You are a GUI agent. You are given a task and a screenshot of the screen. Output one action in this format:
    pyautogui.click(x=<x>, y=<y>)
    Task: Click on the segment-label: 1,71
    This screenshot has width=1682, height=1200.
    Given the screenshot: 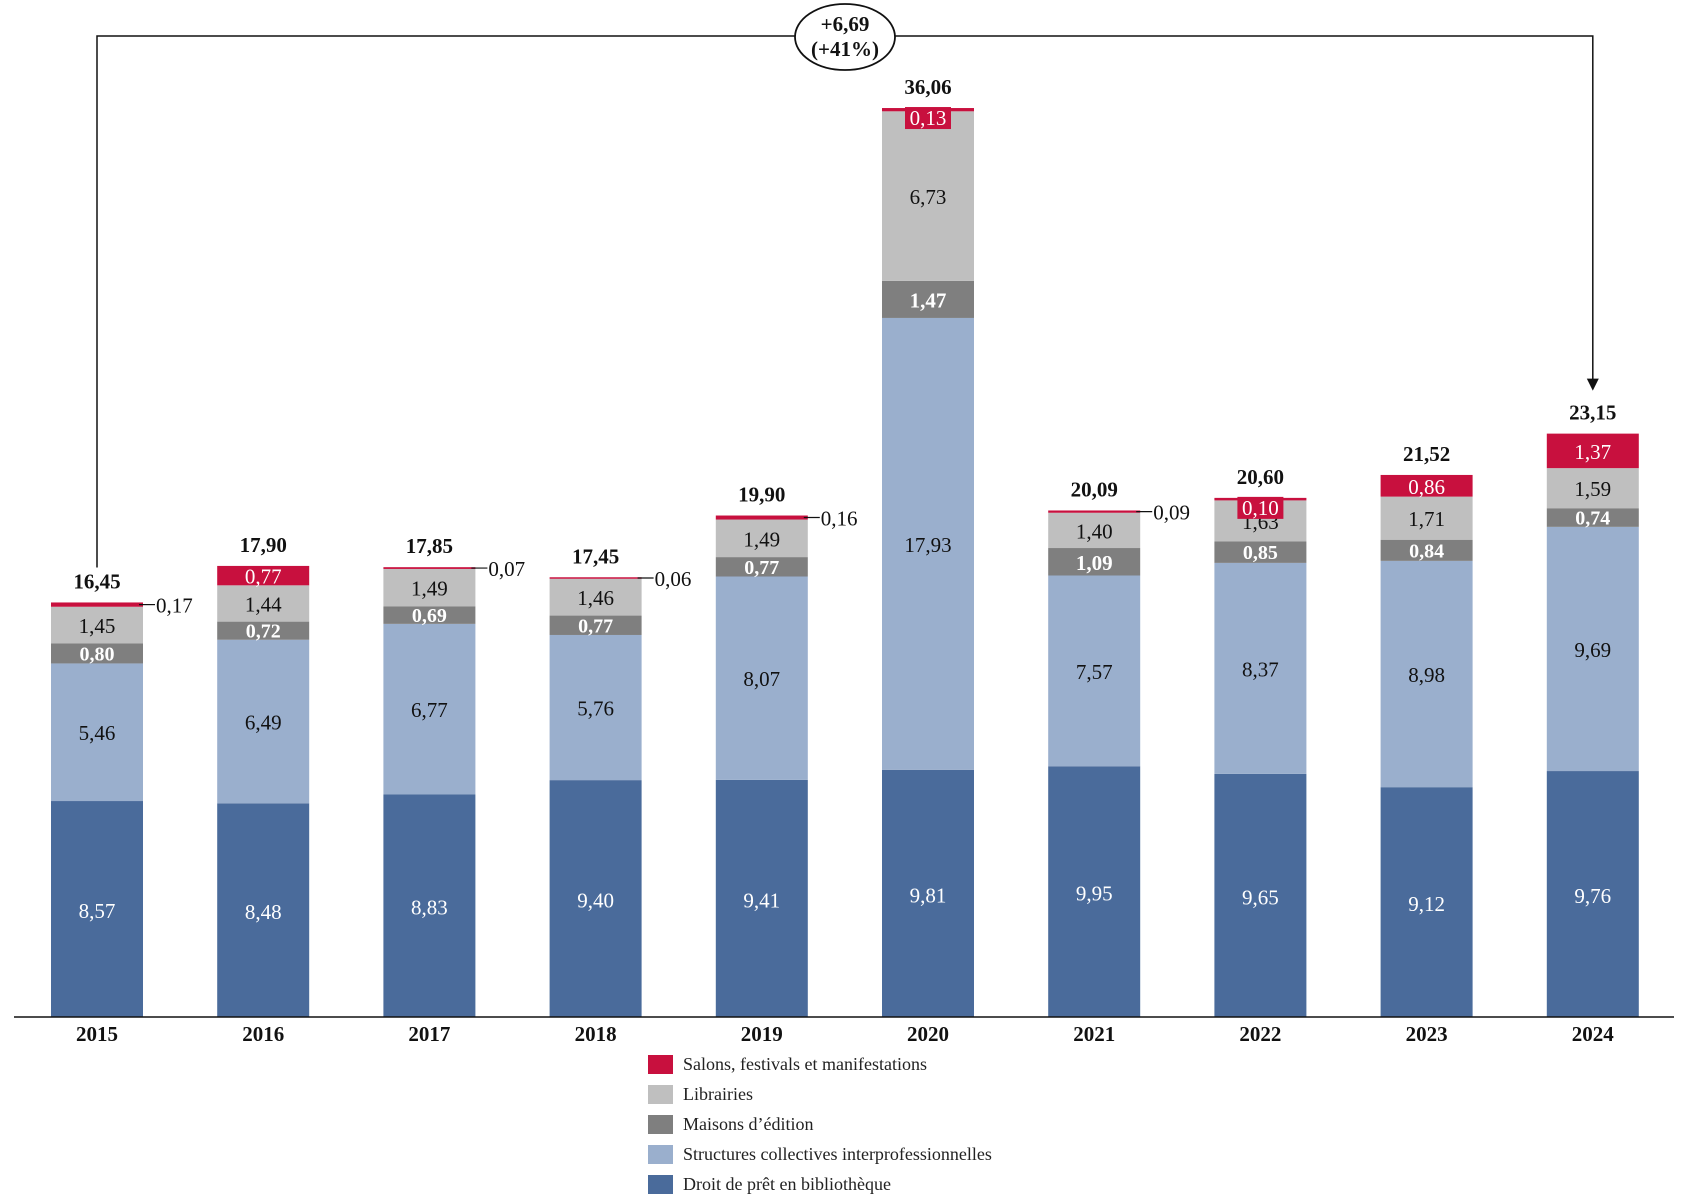 What is the action you would take?
    pyautogui.click(x=1426, y=519)
    